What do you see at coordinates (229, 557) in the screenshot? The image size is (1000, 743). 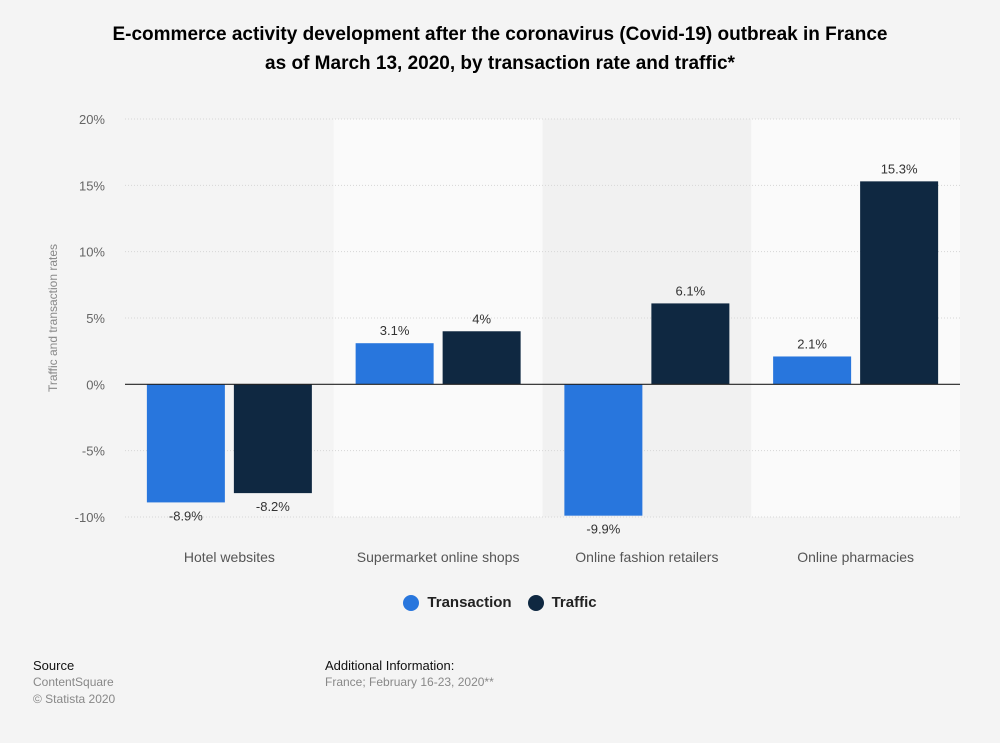 I see `x-tick-label: Hotel websites` at bounding box center [229, 557].